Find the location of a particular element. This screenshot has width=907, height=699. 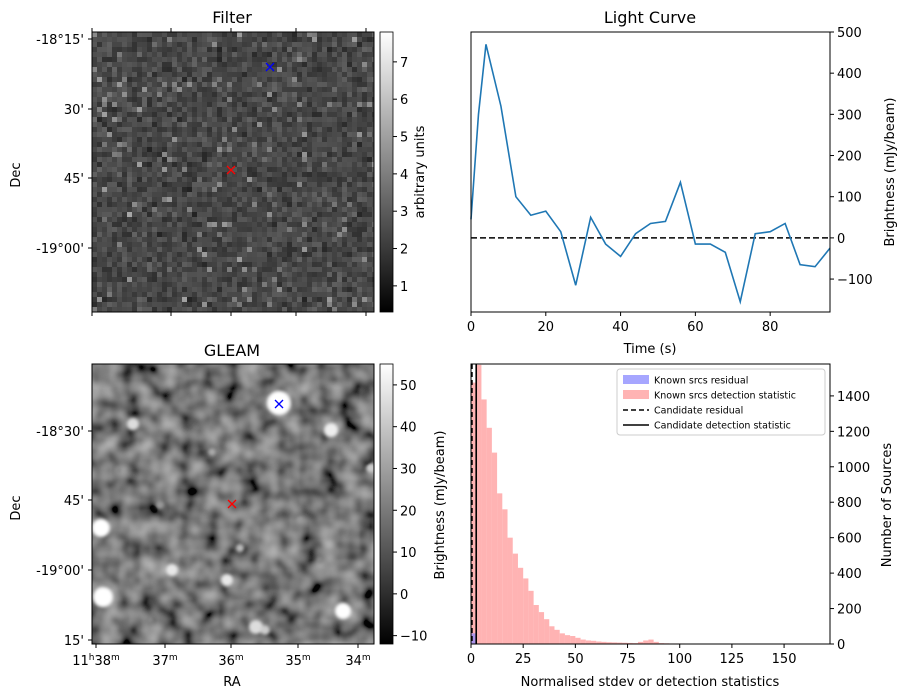

filter-colorbar is located at coordinates (386, 172).